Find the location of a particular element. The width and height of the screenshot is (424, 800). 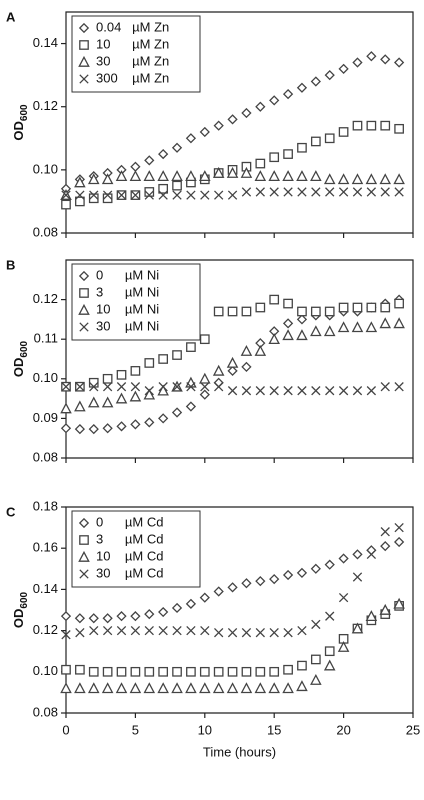

y-tick-label: 0.18 is located at coordinates (45, 505).